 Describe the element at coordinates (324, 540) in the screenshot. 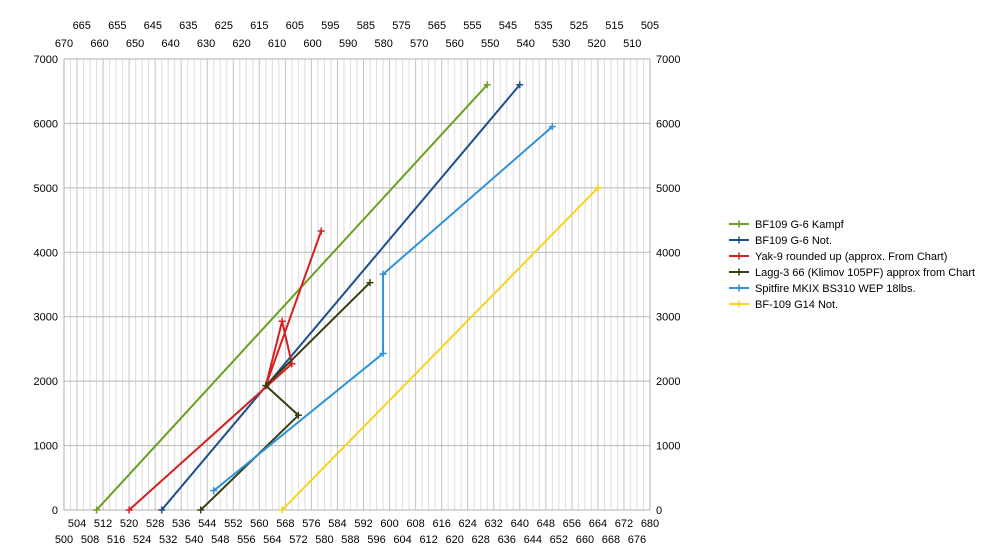

I see `x-bottom-secondary-tick-label: 580` at that location.